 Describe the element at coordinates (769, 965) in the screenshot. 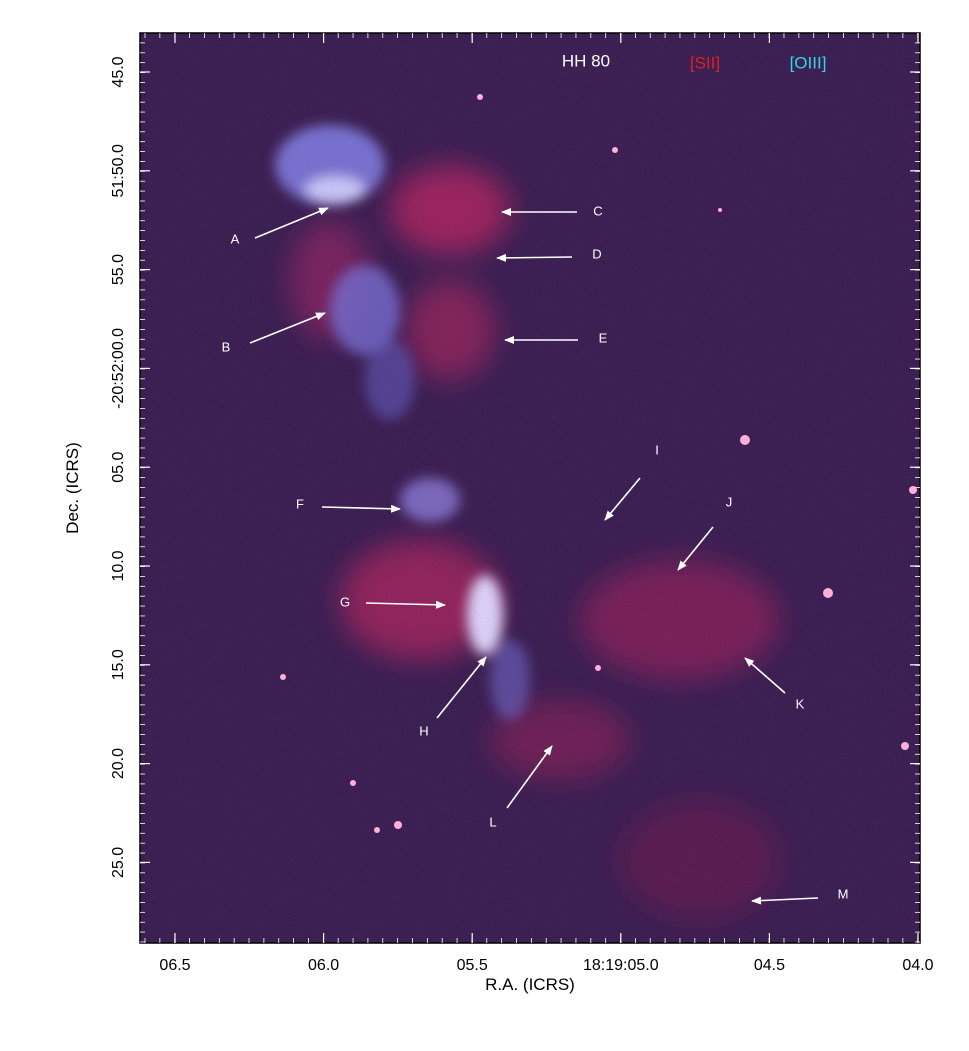

I see `x-tick-label: 04.5` at that location.